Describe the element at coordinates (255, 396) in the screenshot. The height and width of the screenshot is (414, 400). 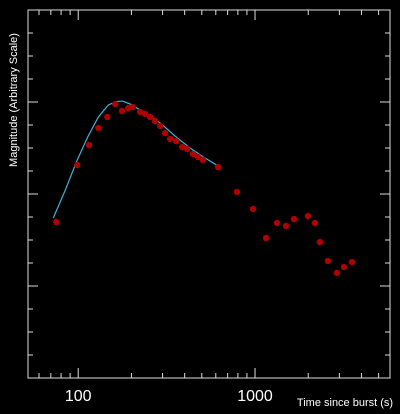
I see `x-tick-label: 1000` at that location.